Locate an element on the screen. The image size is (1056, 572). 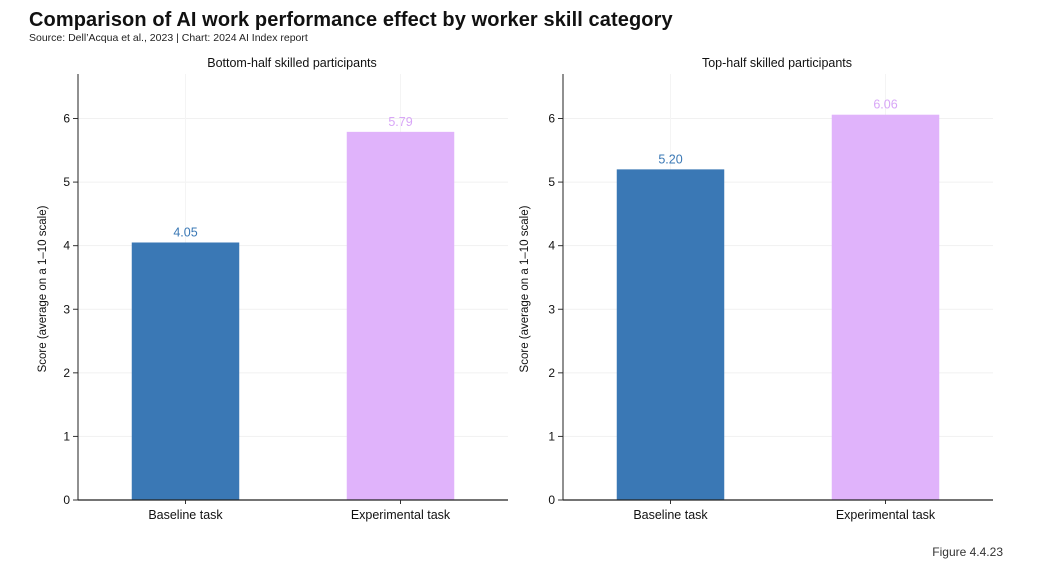
top-half-bar-baseline is located at coordinates (670, 334).